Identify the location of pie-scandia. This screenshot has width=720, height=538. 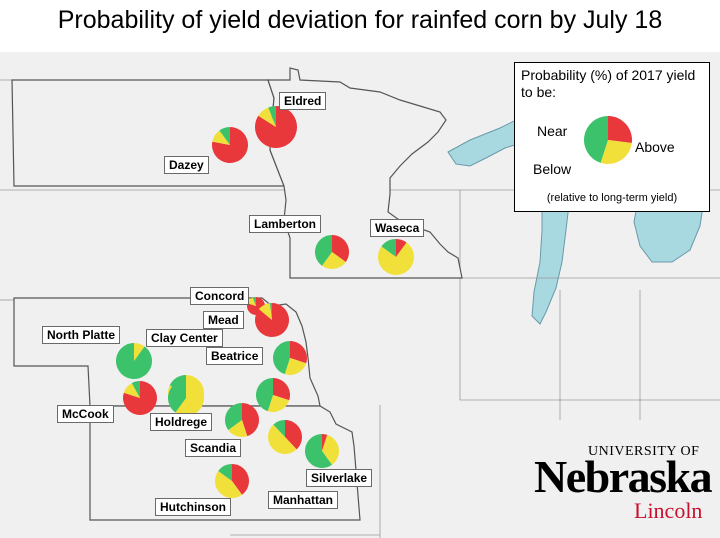
(242, 420).